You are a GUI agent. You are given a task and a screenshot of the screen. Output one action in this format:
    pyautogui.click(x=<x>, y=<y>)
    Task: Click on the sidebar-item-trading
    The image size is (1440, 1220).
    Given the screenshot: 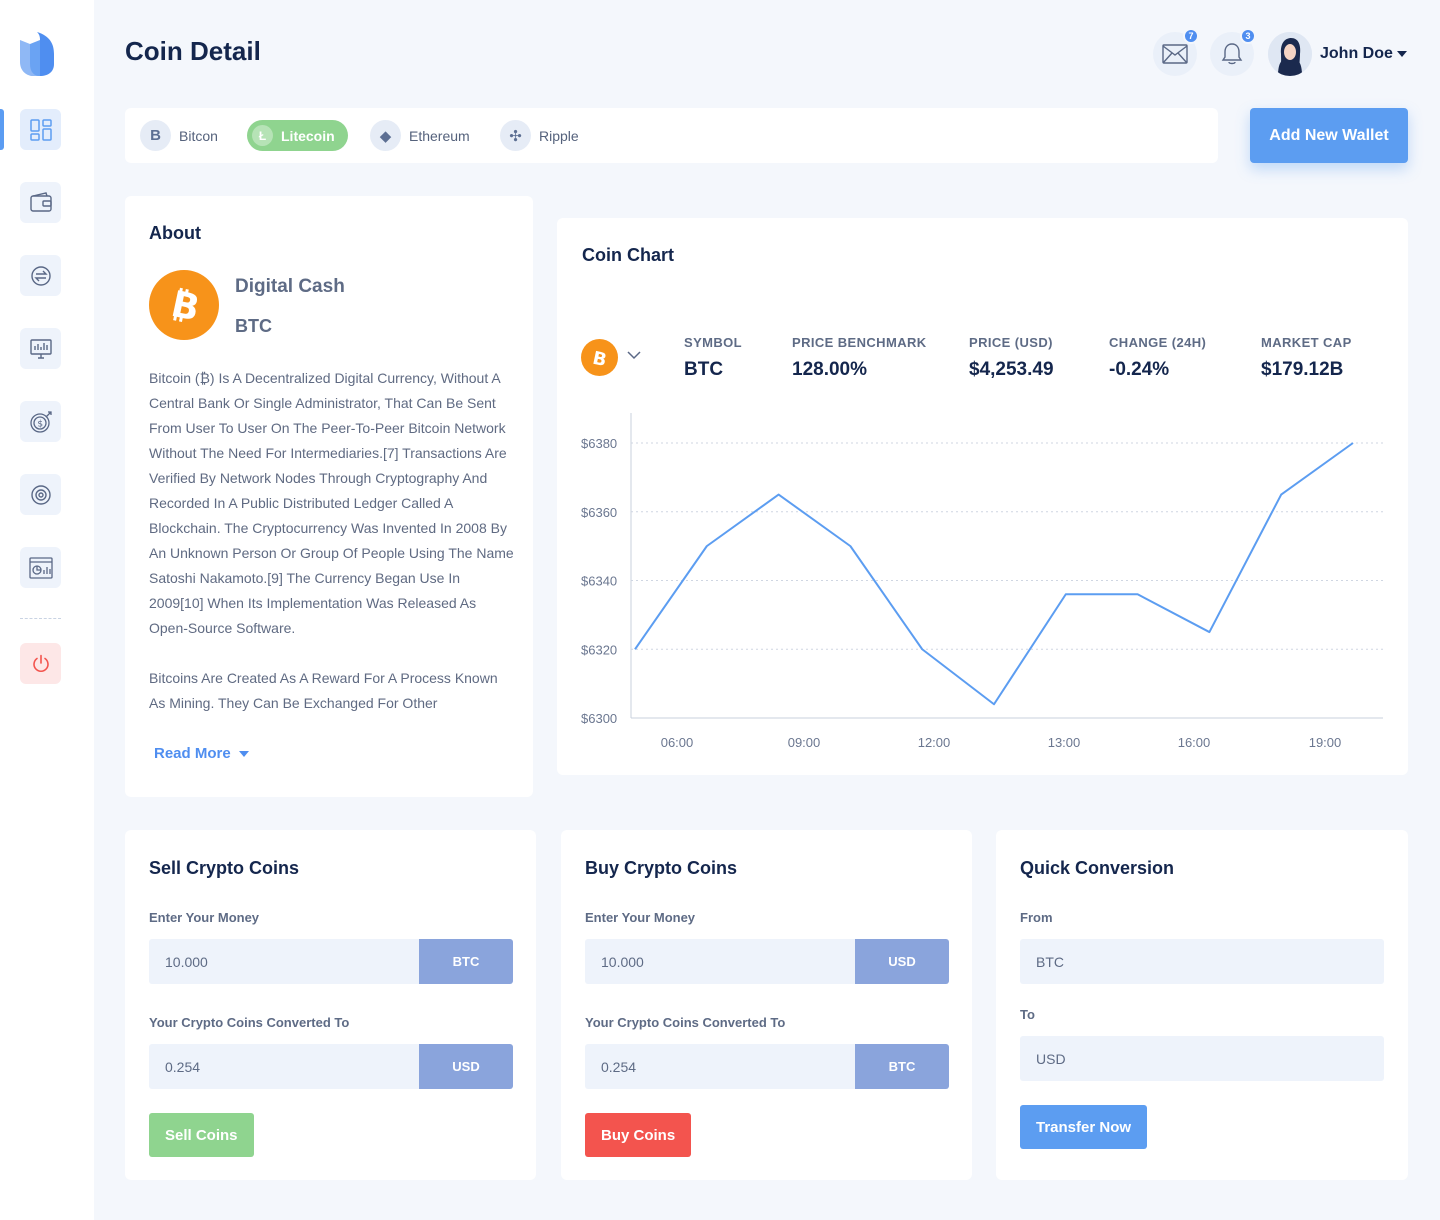 What is the action you would take?
    pyautogui.click(x=40, y=348)
    